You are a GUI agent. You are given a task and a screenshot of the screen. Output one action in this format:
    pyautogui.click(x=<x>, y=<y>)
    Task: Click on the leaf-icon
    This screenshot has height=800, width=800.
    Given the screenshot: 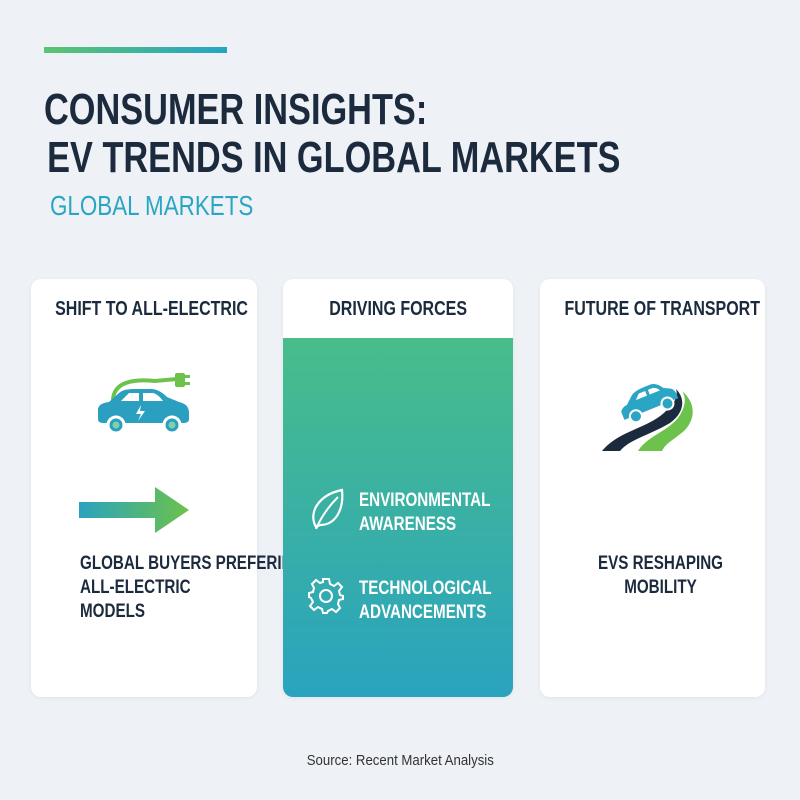 What is the action you would take?
    pyautogui.click(x=328, y=509)
    